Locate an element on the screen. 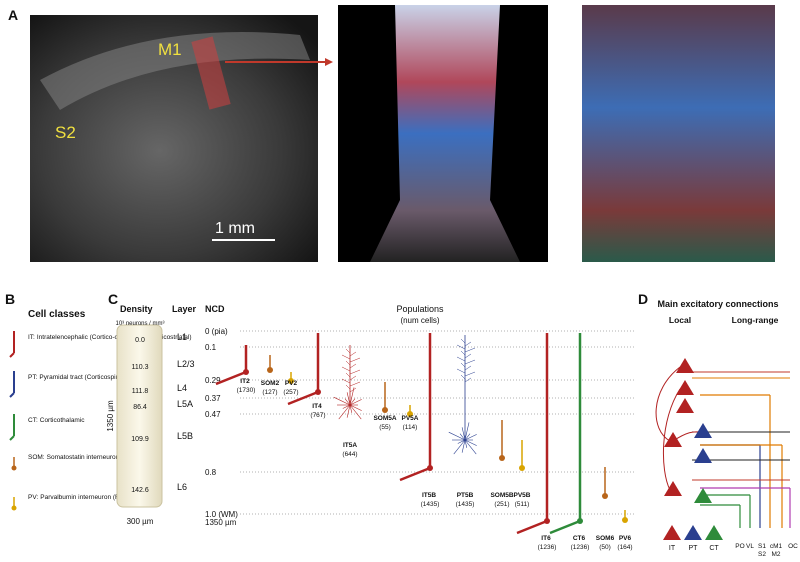  pop-name: IT2 is located at coordinates (245, 381).